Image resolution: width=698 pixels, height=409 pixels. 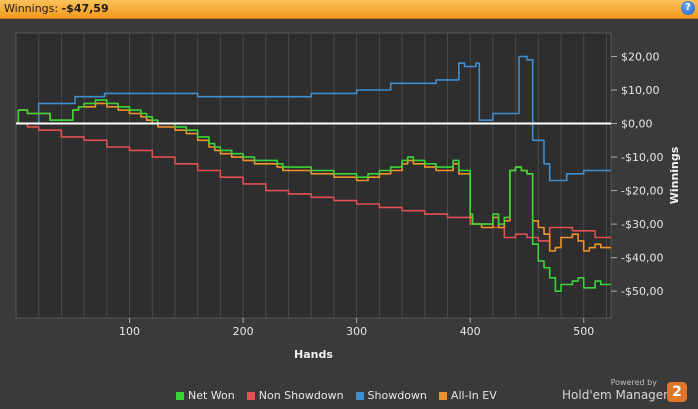 What do you see at coordinates (642, 191) in the screenshot?
I see `y-tick-label: -$20,00` at bounding box center [642, 191].